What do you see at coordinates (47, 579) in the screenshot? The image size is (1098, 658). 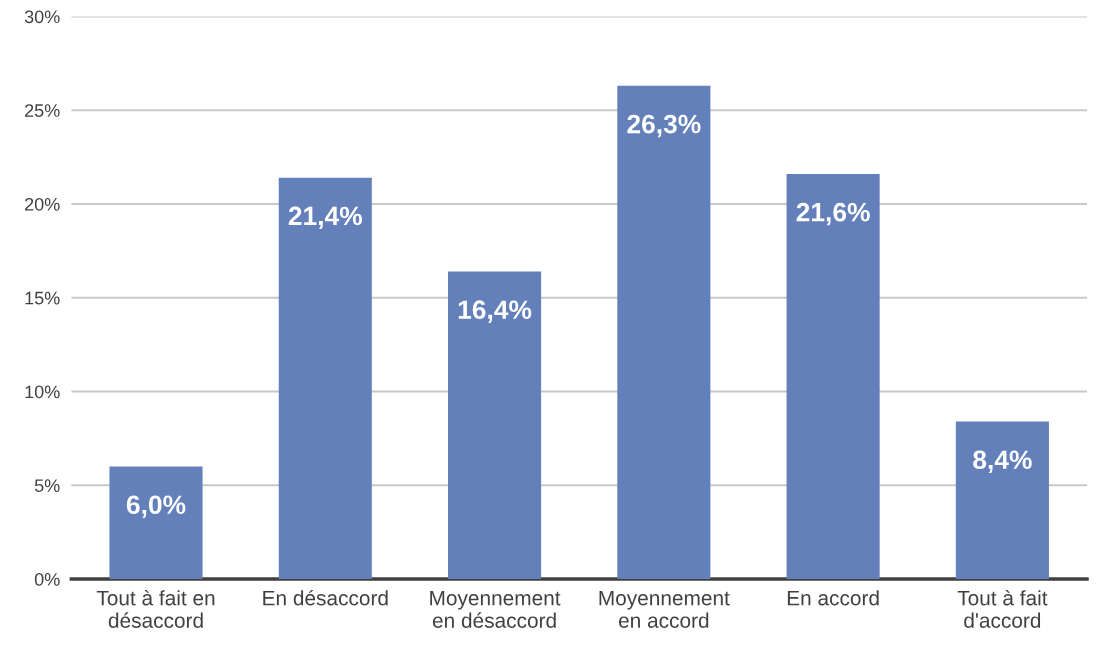 I see `y-tick-label: 0%` at bounding box center [47, 579].